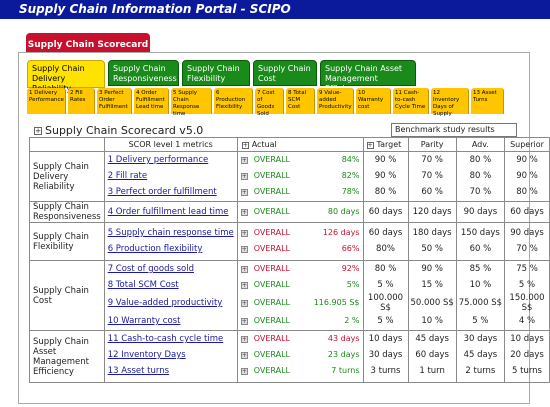 The image size is (550, 407). What do you see at coordinates (432, 339) in the screenshot?
I see `parity-value: 45 days` at bounding box center [432, 339].